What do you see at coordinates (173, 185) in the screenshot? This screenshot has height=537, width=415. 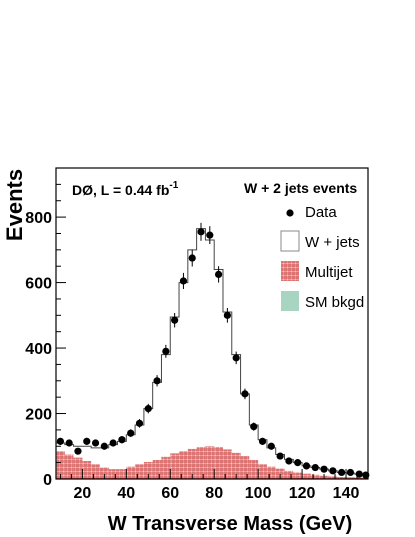 I see `luminosity-exponent: -1` at bounding box center [173, 185].